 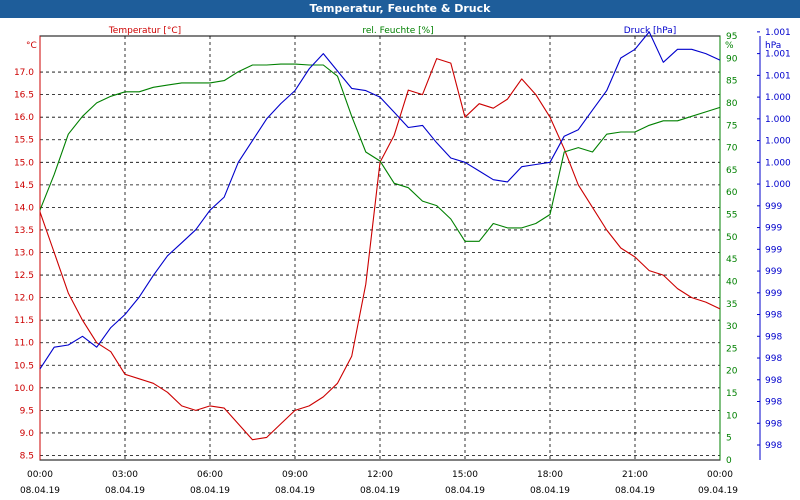 I want to click on x-tick-time: 15:00, so click(x=465, y=475).